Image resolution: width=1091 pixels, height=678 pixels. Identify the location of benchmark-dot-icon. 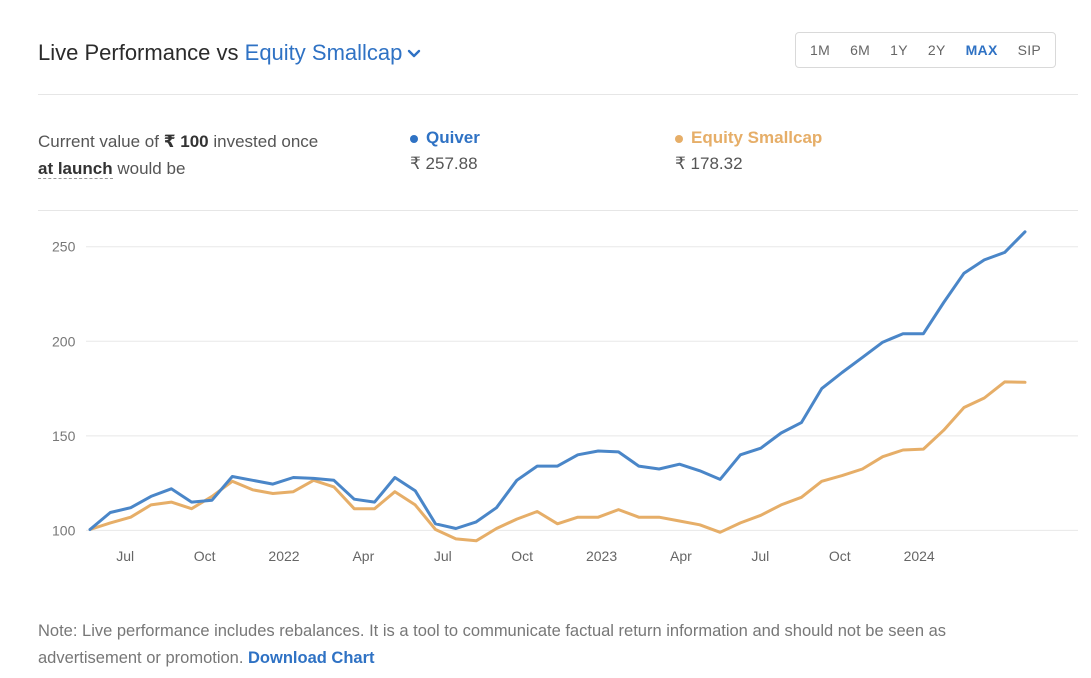
(679, 138).